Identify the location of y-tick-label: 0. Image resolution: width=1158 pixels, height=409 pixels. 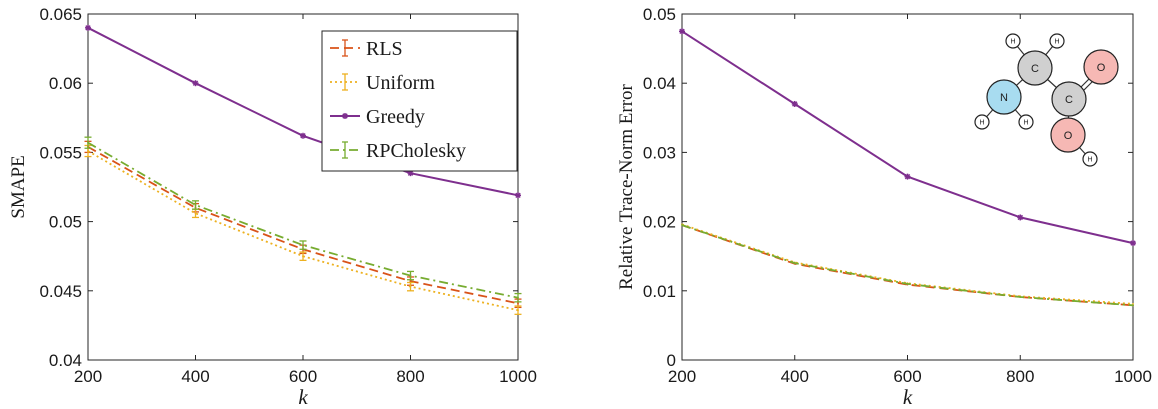
(671, 360).